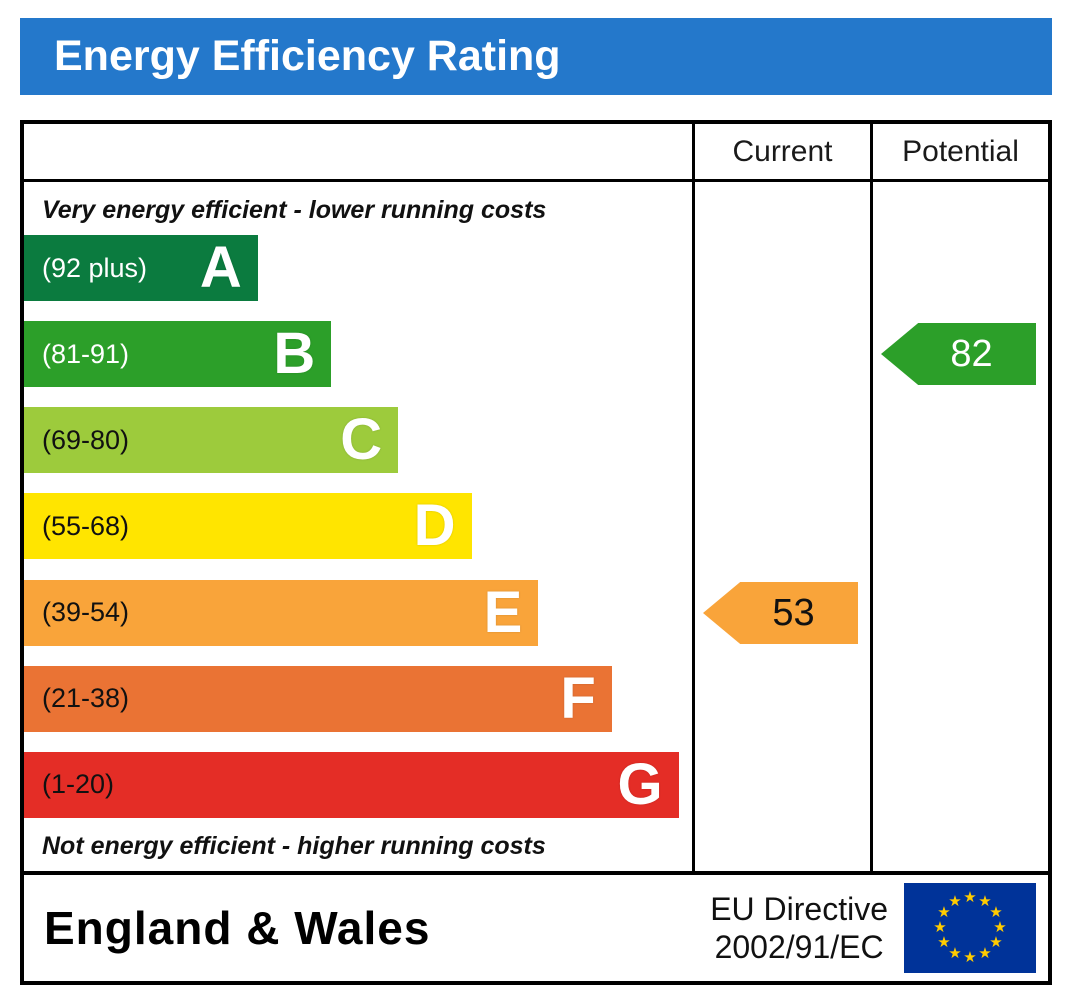 The image size is (1072, 1004). Describe the element at coordinates (434, 526) in the screenshot. I see `band-letter: D` at that location.